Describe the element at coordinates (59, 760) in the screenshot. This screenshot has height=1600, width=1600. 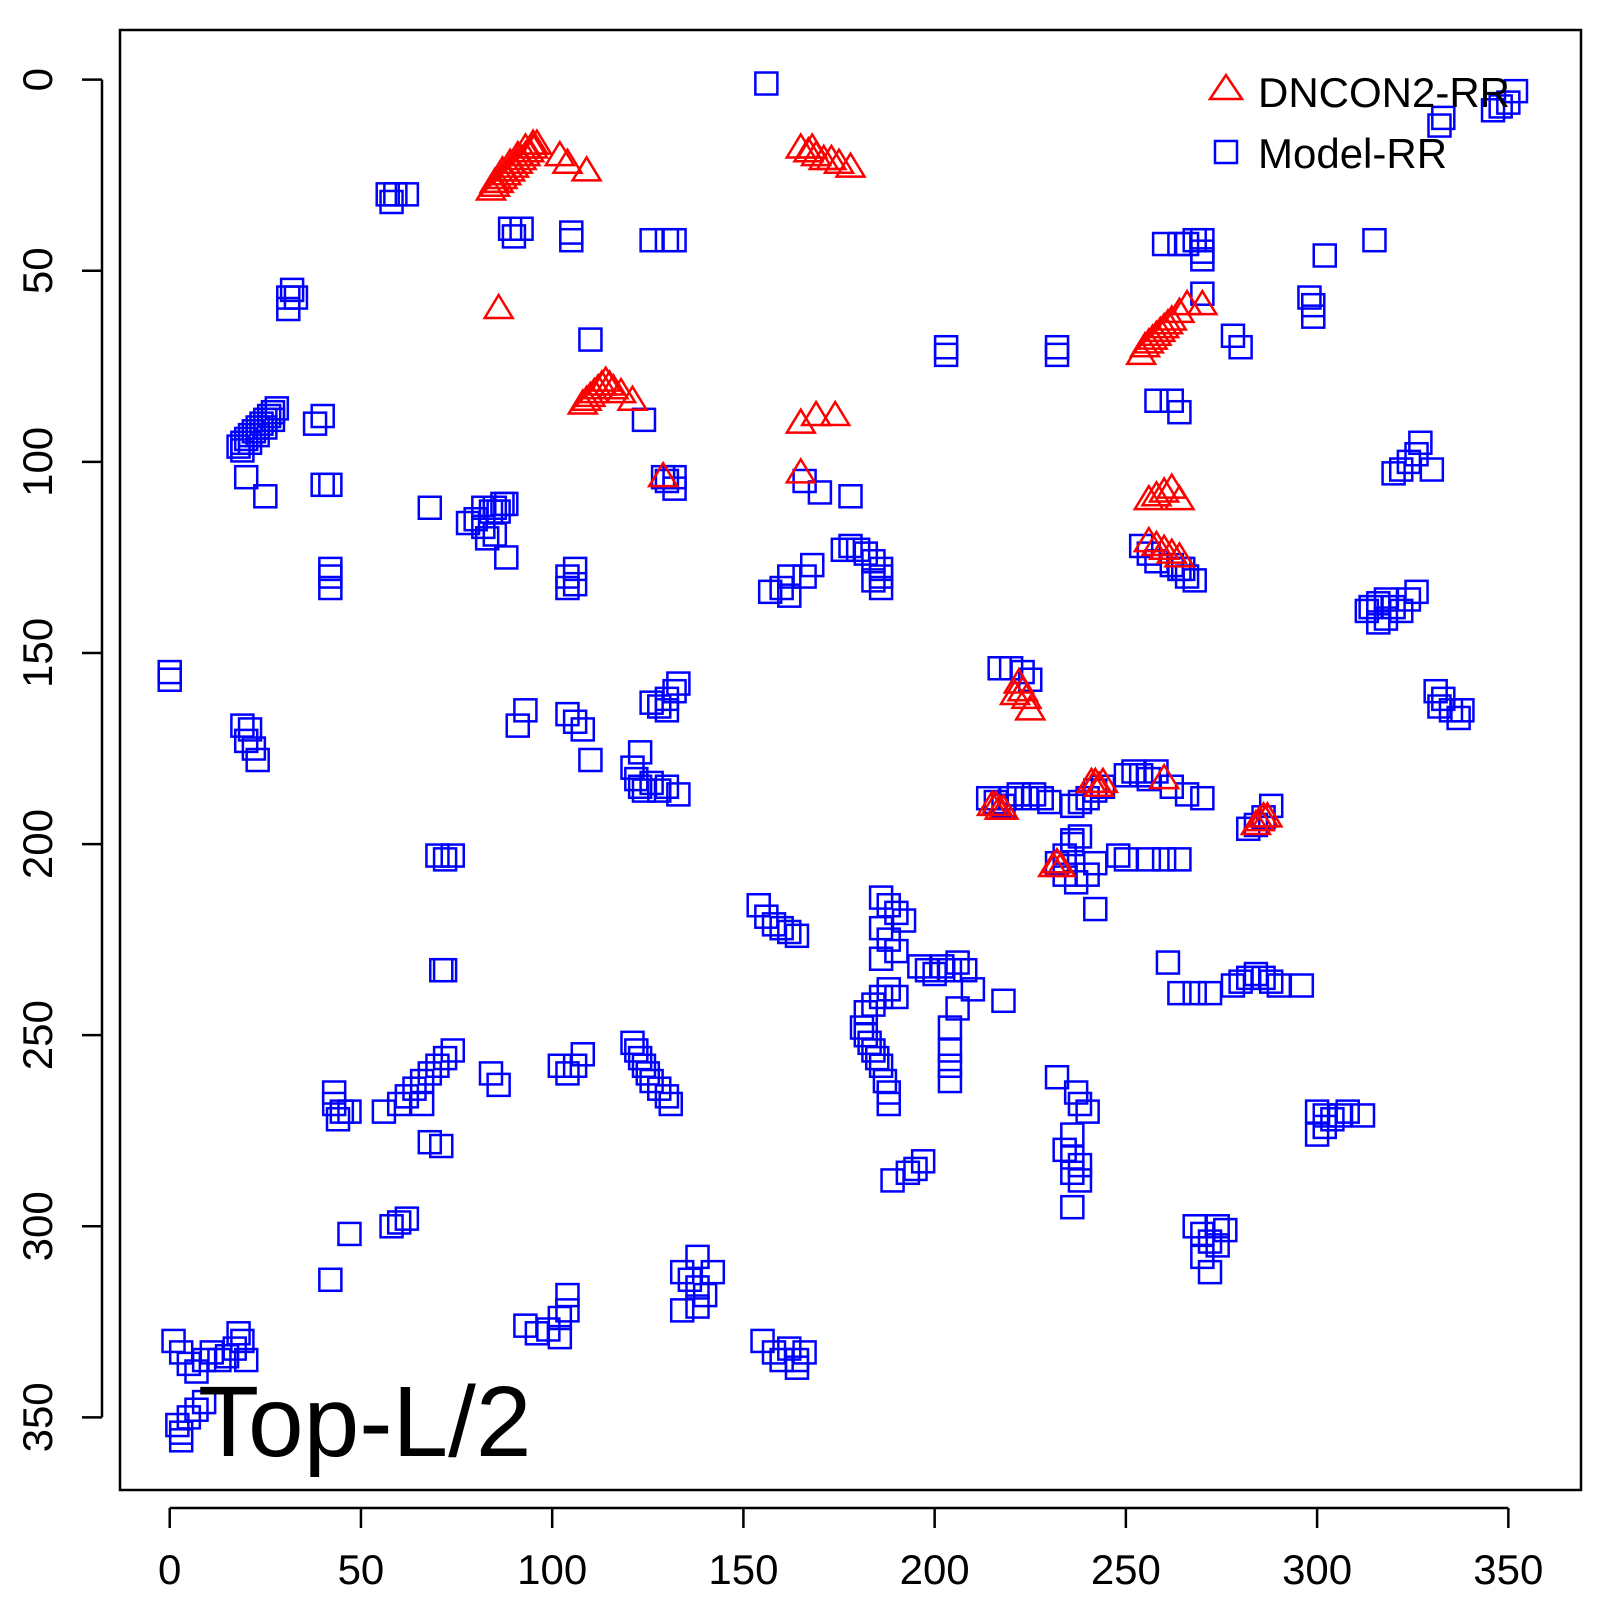
I see `y-axis: 0 50 100 150 200 250 300 350` at that location.